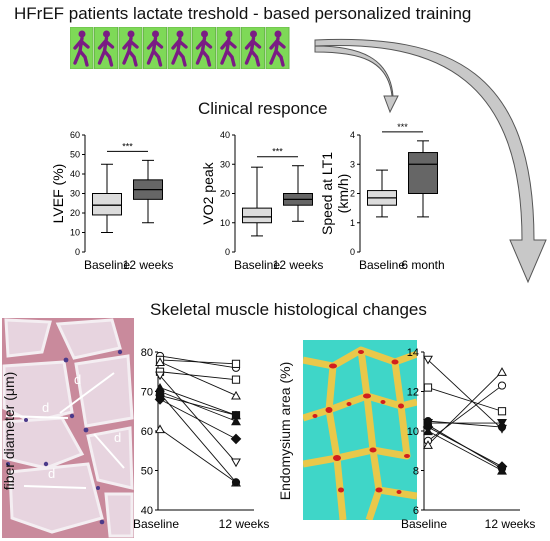 The width and height of the screenshot is (550, 541). What do you see at coordinates (147, 353) in the screenshot?
I see `y-tick-label: 80` at bounding box center [147, 353].